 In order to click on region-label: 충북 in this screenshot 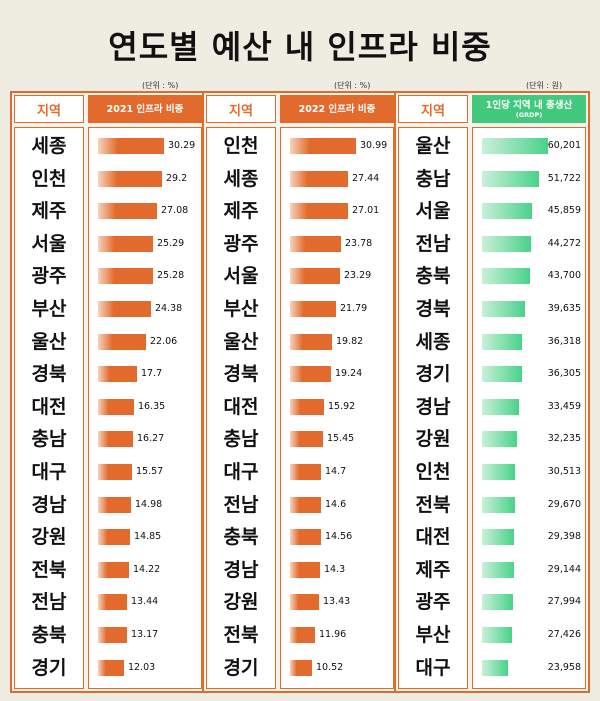, I will do `click(241, 537)`.